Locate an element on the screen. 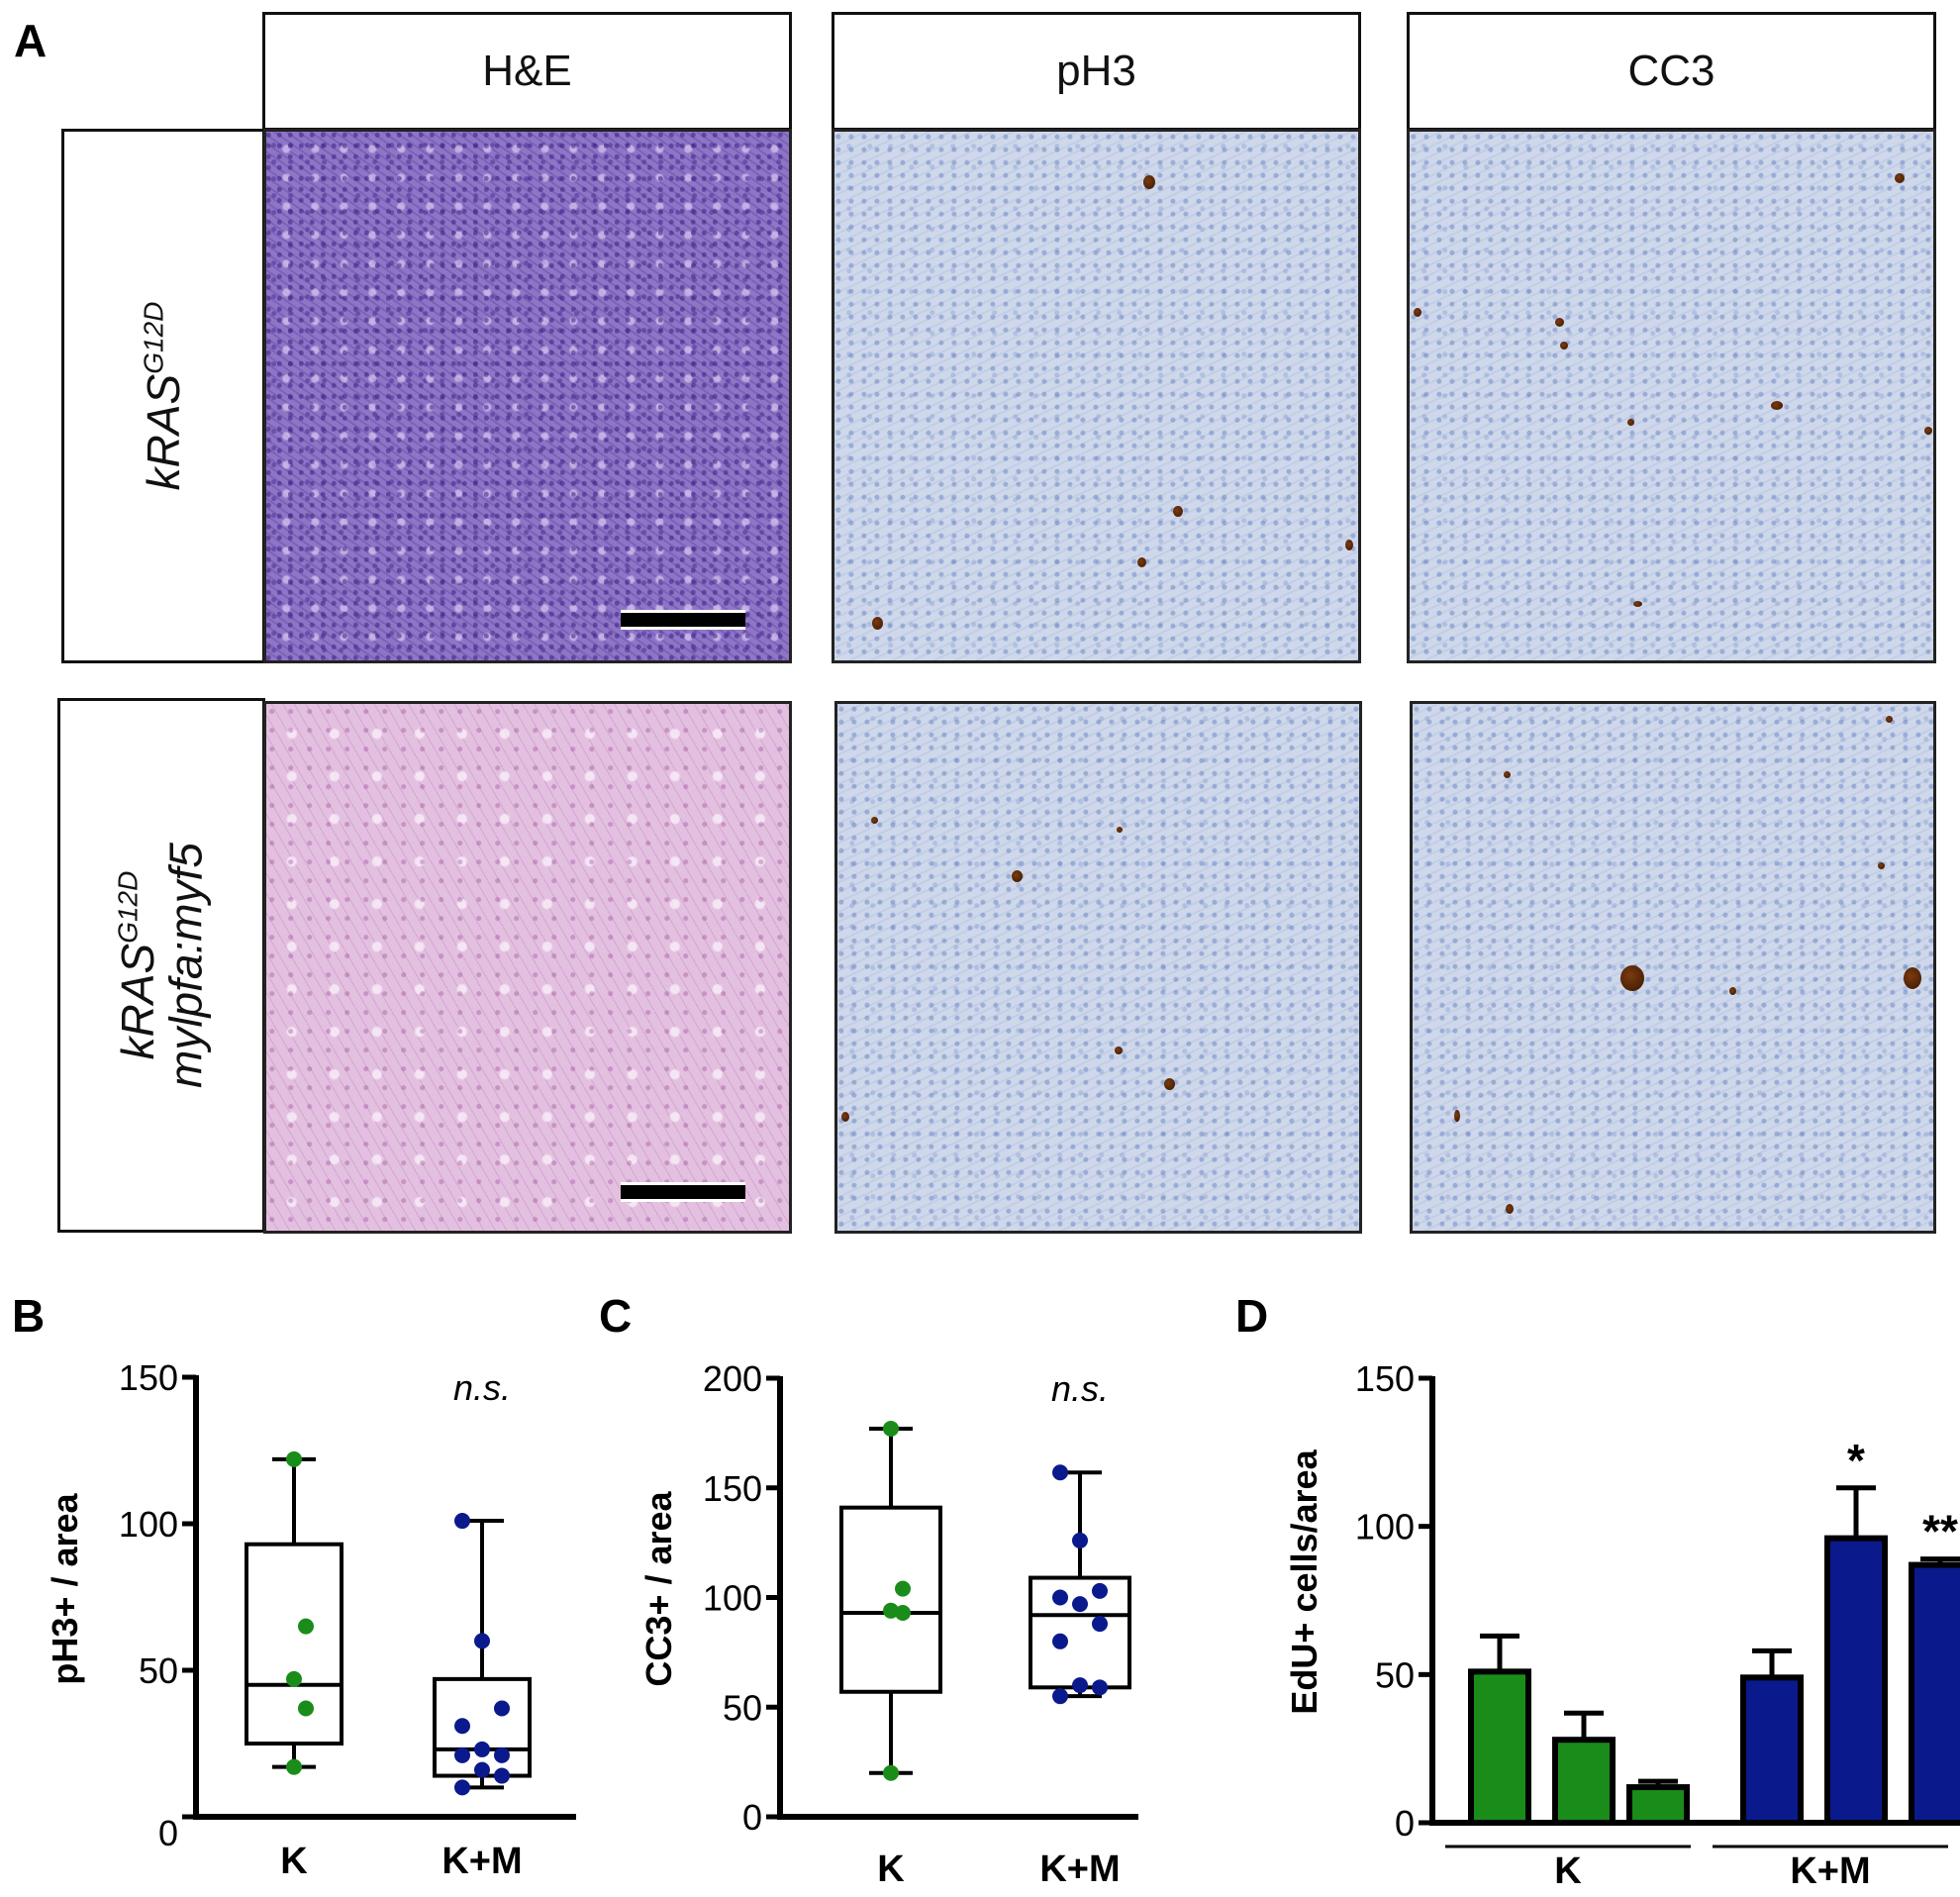  ylabel: pH3+ / area is located at coordinates (65, 1588).